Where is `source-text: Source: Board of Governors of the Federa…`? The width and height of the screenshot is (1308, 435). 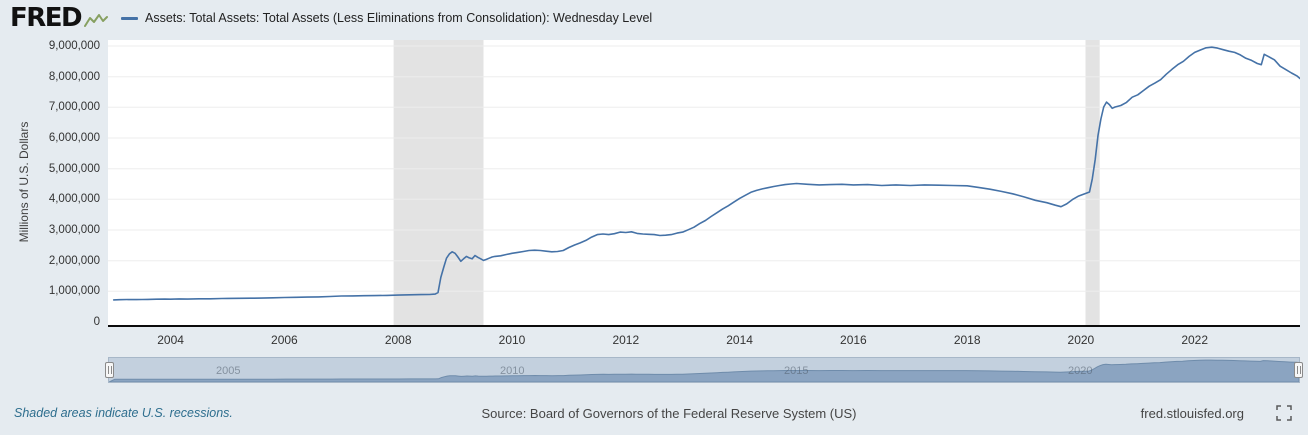 source-text: Source: Board of Governors of the Federa… is located at coordinates (669, 413).